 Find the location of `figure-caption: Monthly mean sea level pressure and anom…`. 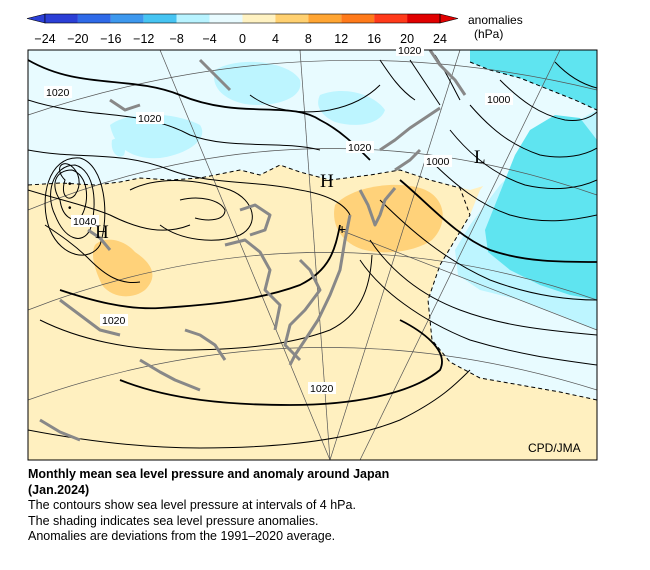

figure-caption: Monthly mean sea level pressure and anom… is located at coordinates (328, 506).